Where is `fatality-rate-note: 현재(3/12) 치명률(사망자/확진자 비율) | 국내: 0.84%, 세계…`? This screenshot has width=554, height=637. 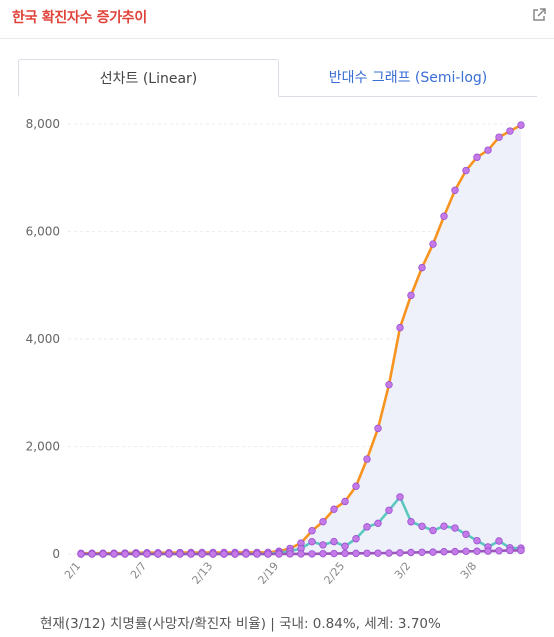 fatality-rate-note: 현재(3/12) 치명률(사망자/확진자 비율) | 국내: 0.84%, 세계… is located at coordinates (240, 624).